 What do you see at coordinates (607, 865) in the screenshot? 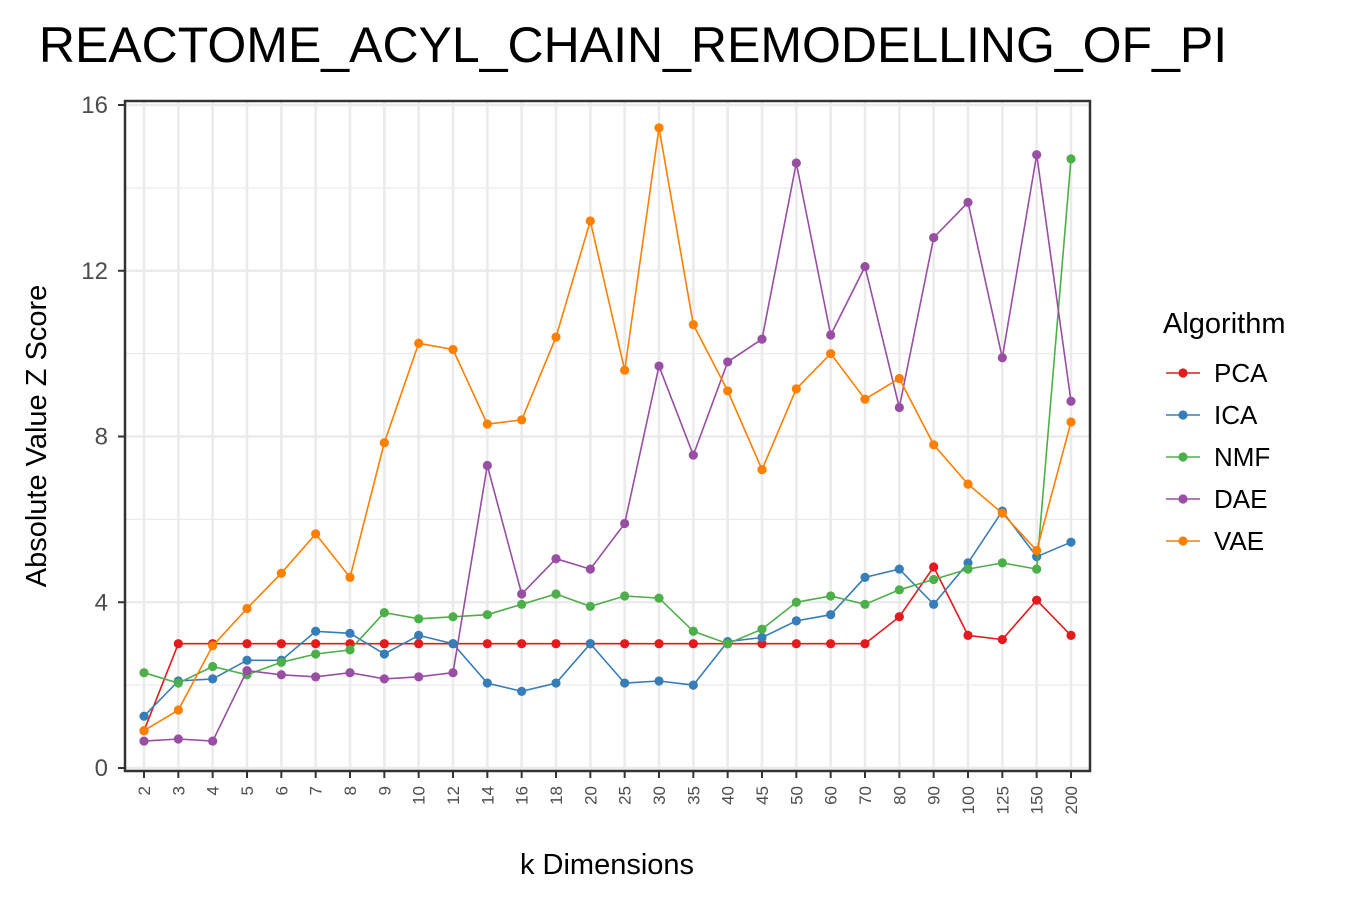
I see `x-axis-title: k Dimensions` at bounding box center [607, 865].